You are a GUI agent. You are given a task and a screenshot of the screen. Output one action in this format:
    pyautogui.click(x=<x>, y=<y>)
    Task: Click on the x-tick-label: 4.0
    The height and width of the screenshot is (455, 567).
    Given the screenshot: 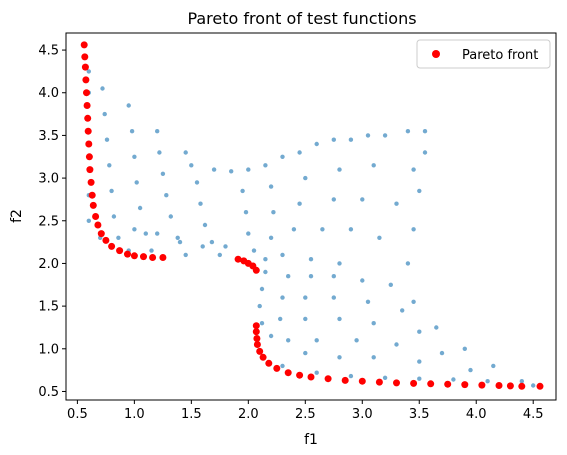 What is the action you would take?
    pyautogui.click(x=476, y=414)
    